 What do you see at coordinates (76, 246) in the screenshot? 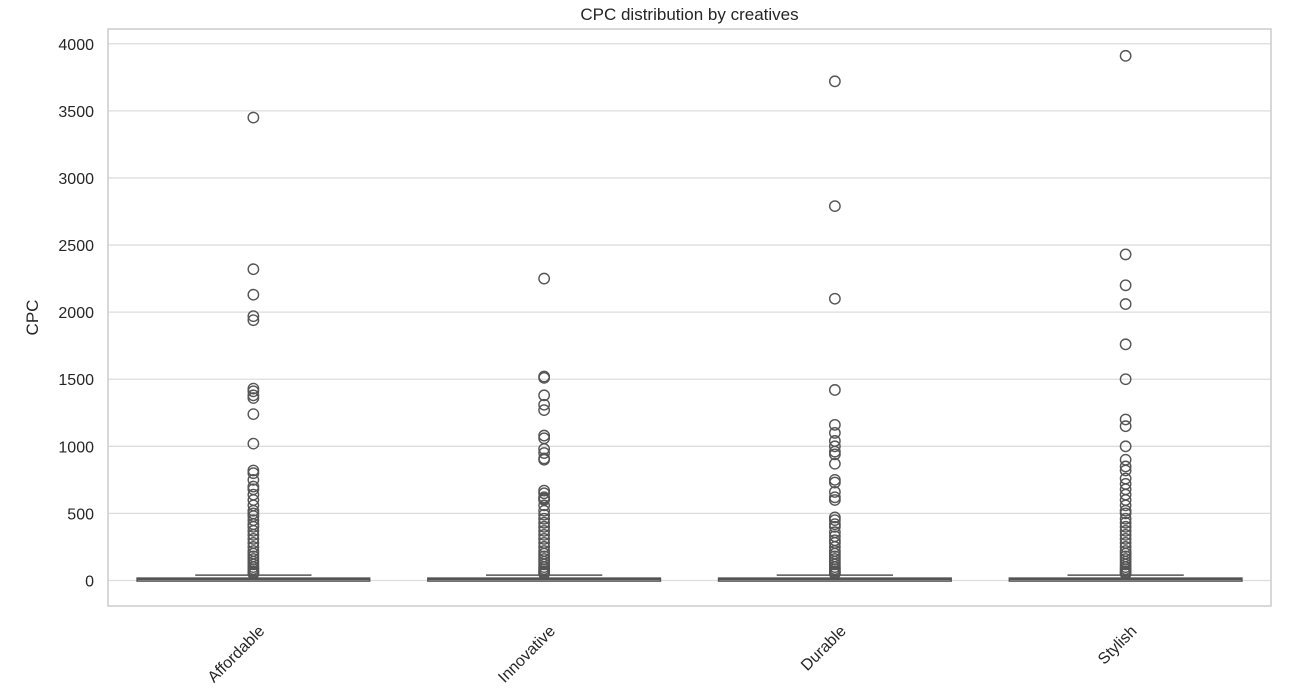
I see `y-tick-label: 2500` at bounding box center [76, 246].